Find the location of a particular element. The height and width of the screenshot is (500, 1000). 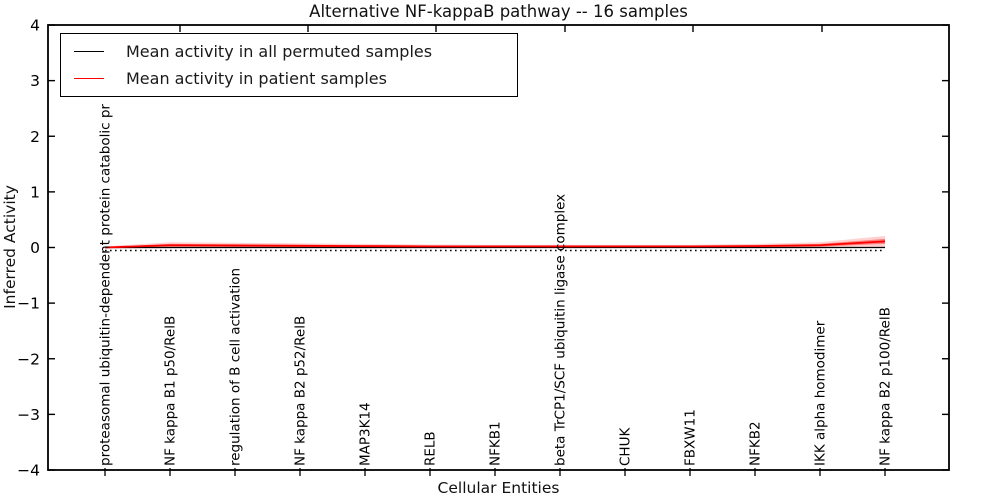

y-tick-label: 1 is located at coordinates (35, 192).